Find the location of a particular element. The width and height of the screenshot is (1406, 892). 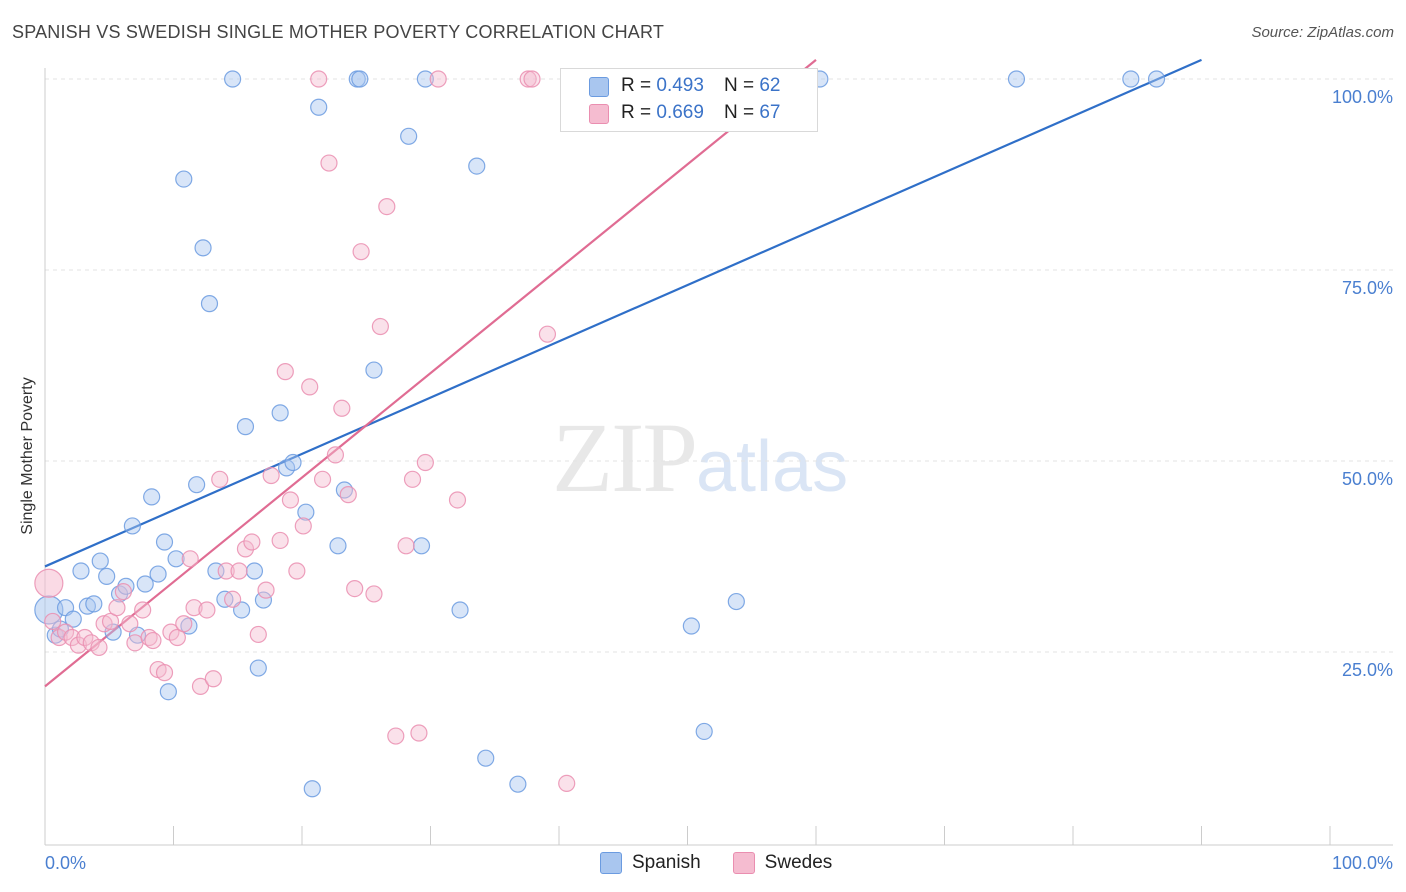

swedes-n-value: 67 is located at coordinates (770, 112).